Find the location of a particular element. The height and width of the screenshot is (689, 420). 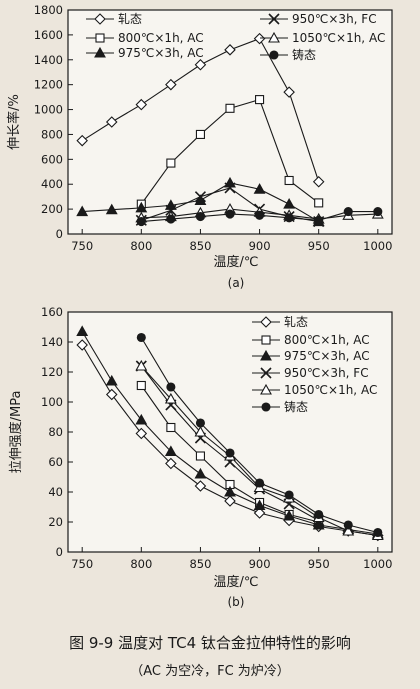

panel-label: (b) is located at coordinates (236, 602).